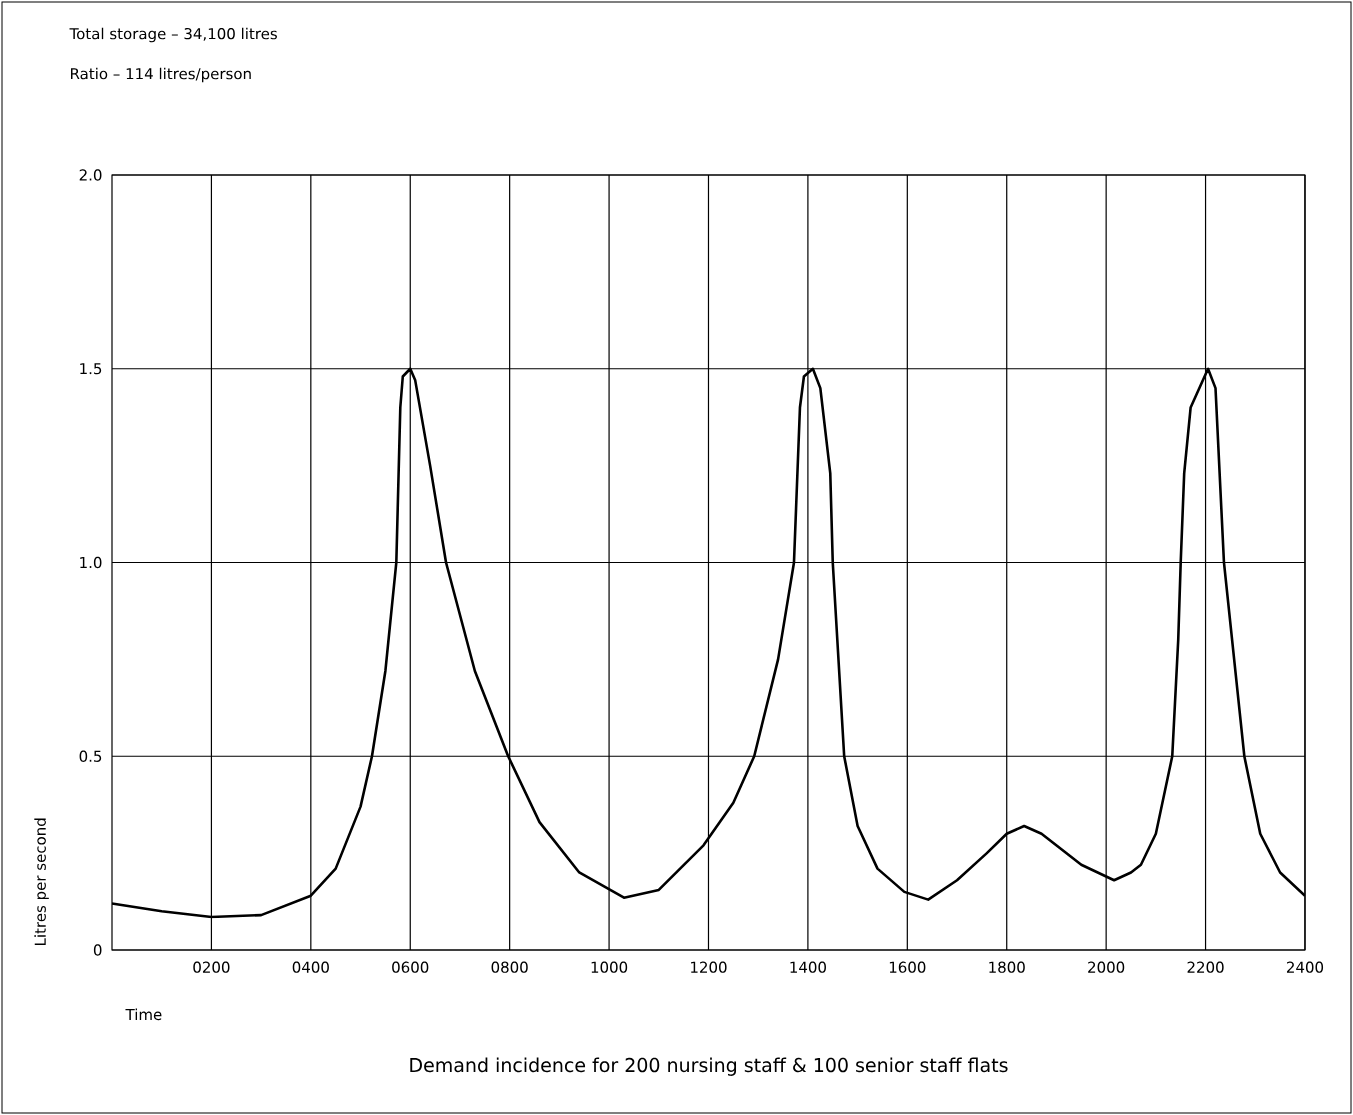 The height and width of the screenshot is (1115, 1353). Describe the element at coordinates (90, 175) in the screenshot. I see `y-tick-label: 2.0` at that location.